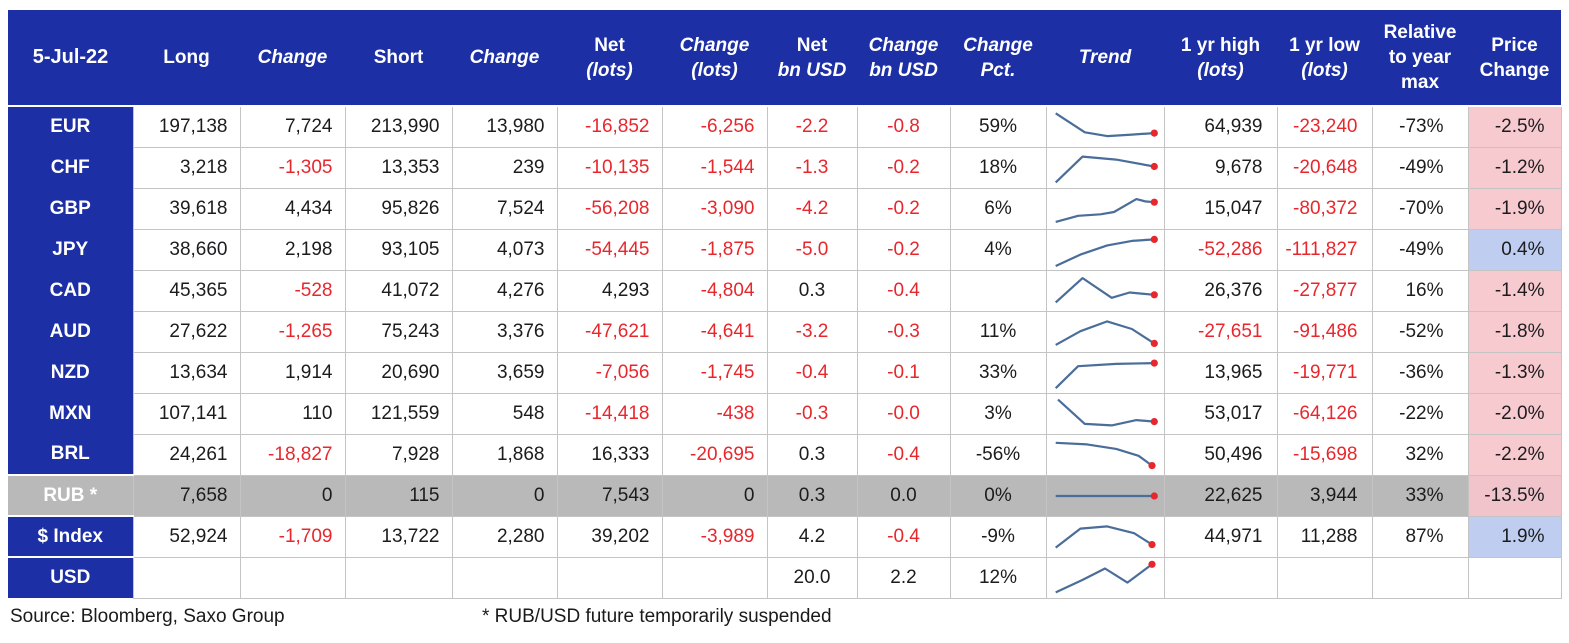 This screenshot has height=643, width=1569. I want to click on col-header-text: 1 yr high, so click(1220, 45).